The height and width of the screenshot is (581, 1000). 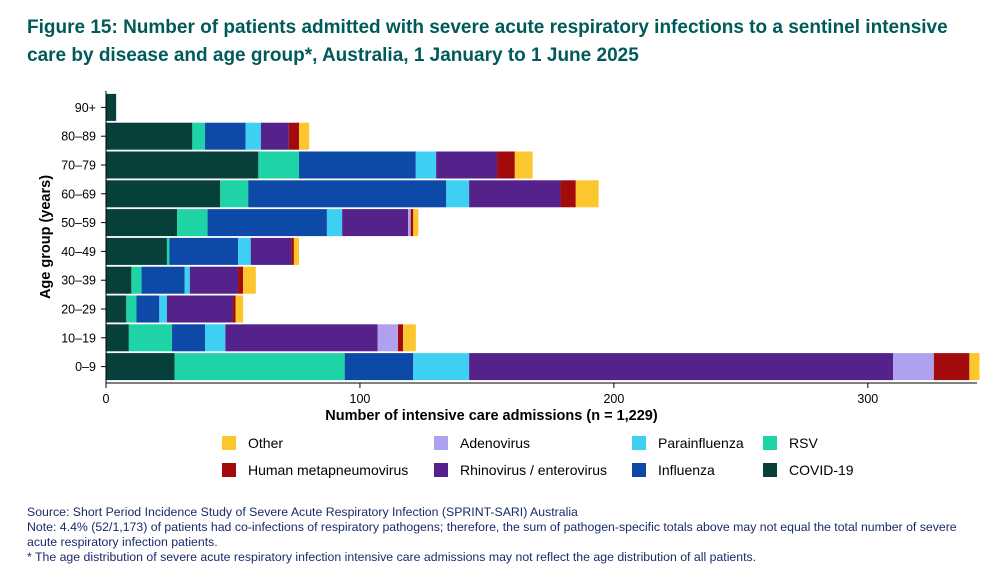 I want to click on y-tick-label: 50–59, so click(x=78, y=223).